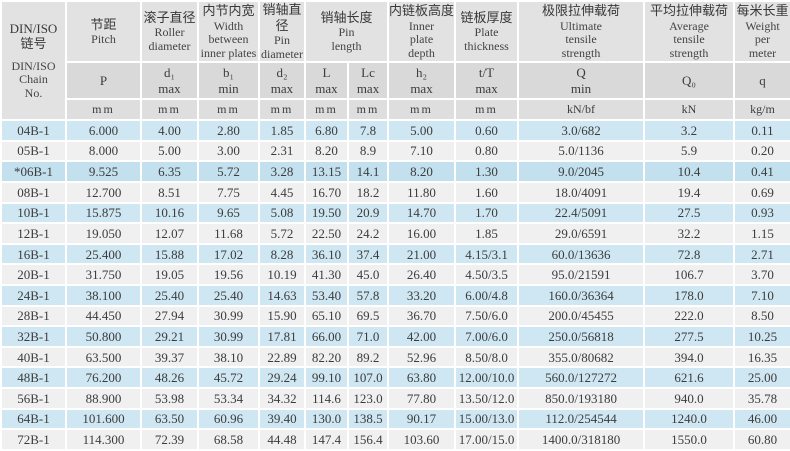  I want to click on value-cell: 5.9, so click(689, 151).